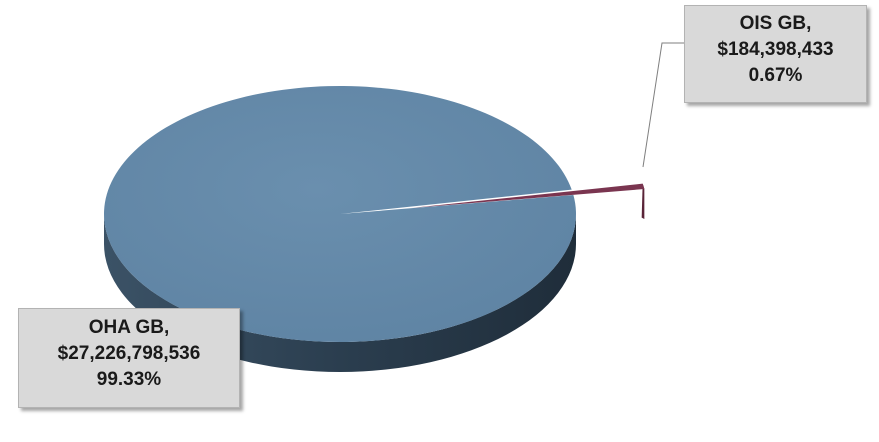 The width and height of the screenshot is (879, 442). Describe the element at coordinates (775, 75) in the screenshot. I see `ois-label-percent: 0.67%` at that location.